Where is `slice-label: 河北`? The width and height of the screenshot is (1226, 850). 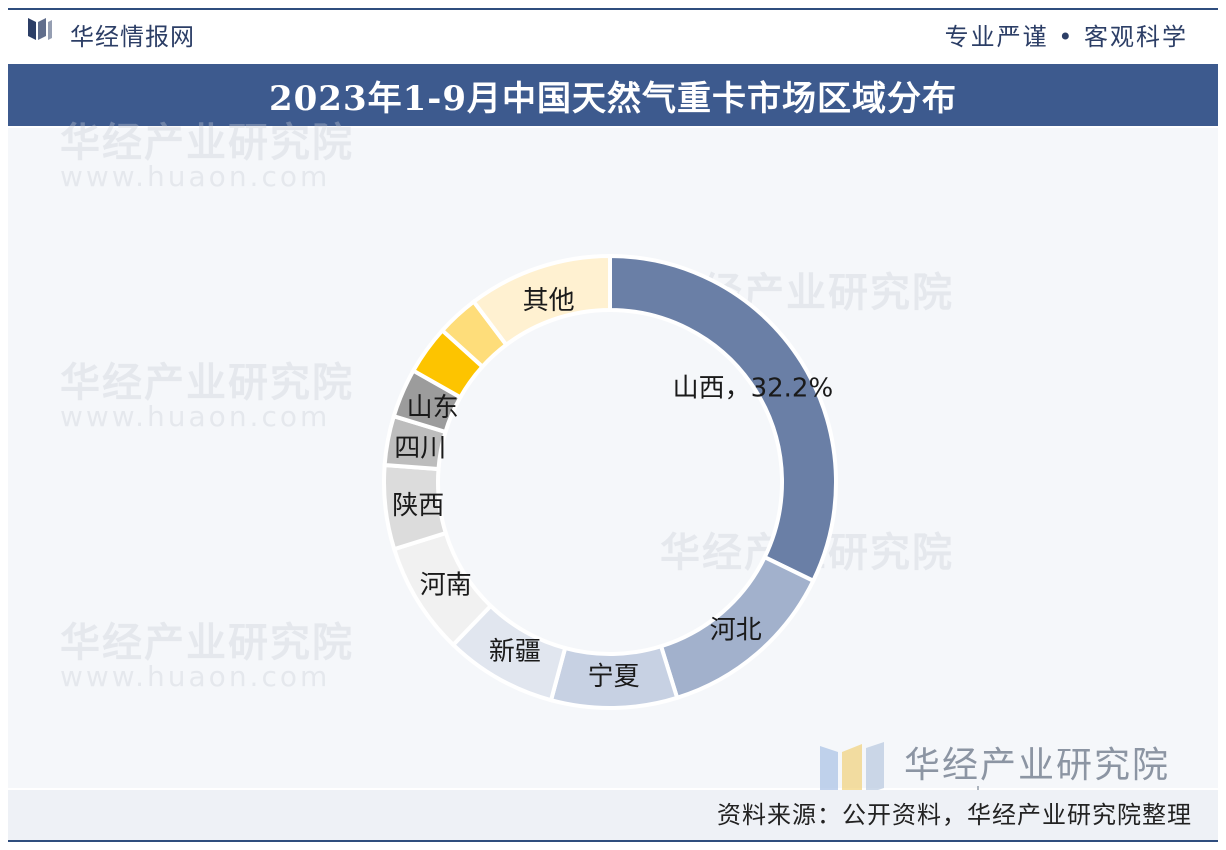 slice-label: 河北 is located at coordinates (736, 630).